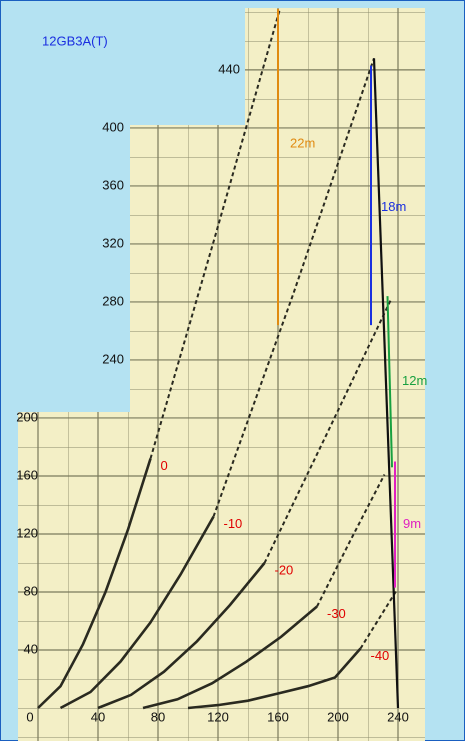 The height and width of the screenshot is (741, 465). I want to click on x-tick-label: 40, so click(98, 716).